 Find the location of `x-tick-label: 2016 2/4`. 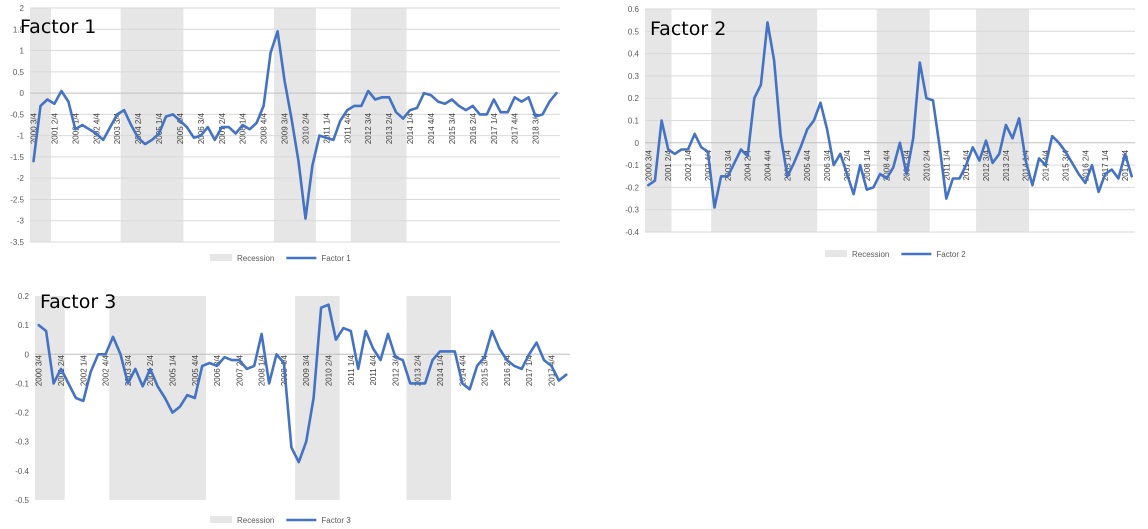

x-tick-label: 2016 2/4 is located at coordinates (507, 370).